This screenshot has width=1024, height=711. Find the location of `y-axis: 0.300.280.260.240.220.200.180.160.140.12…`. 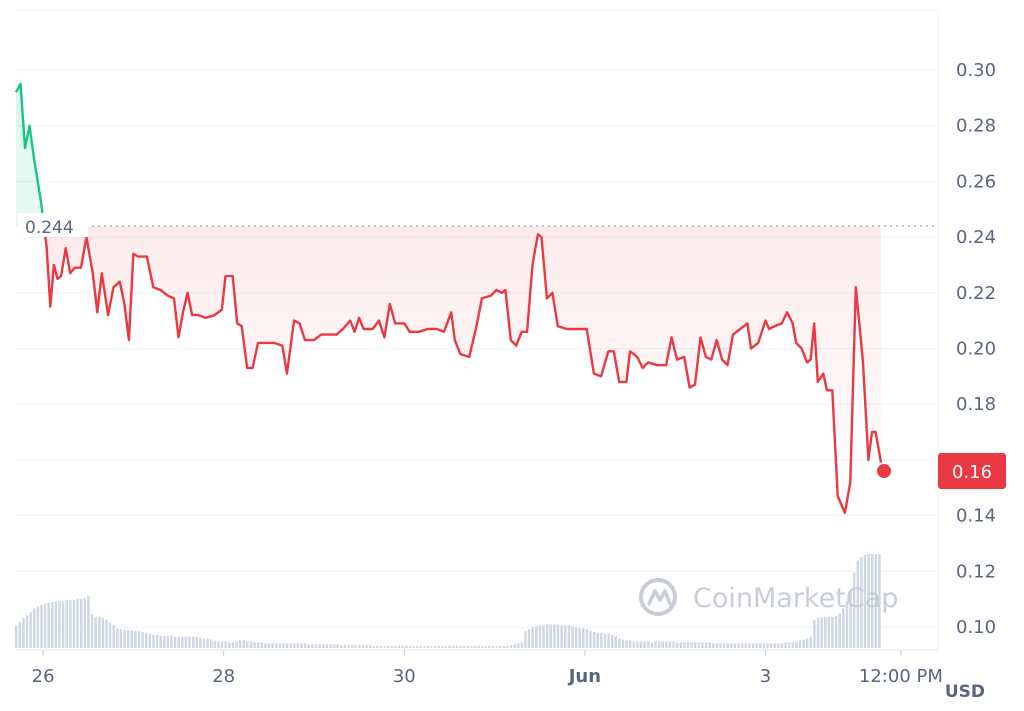

y-axis: 0.300.280.260.240.220.200.180.160.140.12… is located at coordinates (976, 349).